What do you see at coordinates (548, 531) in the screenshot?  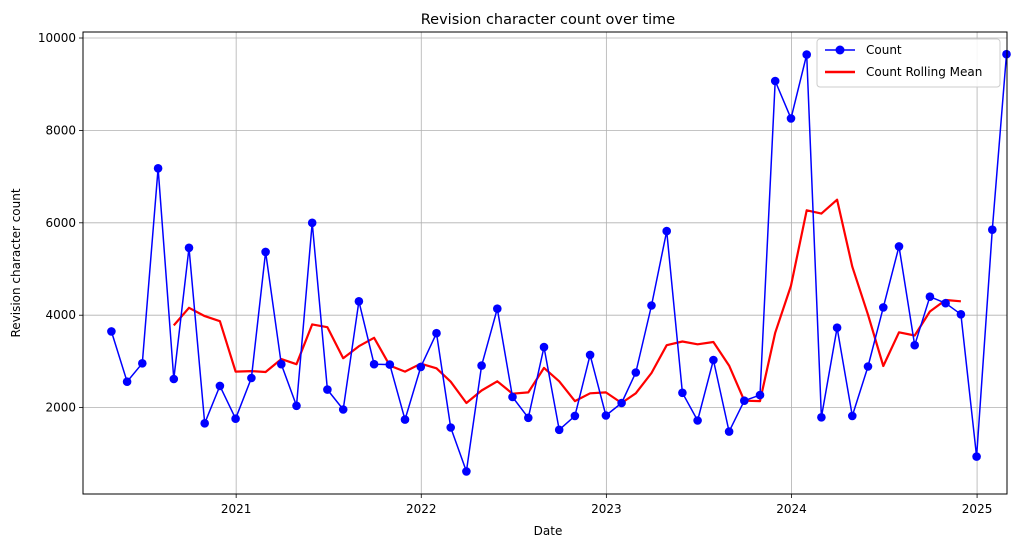 I see `x-axis-label: Date` at bounding box center [548, 531].